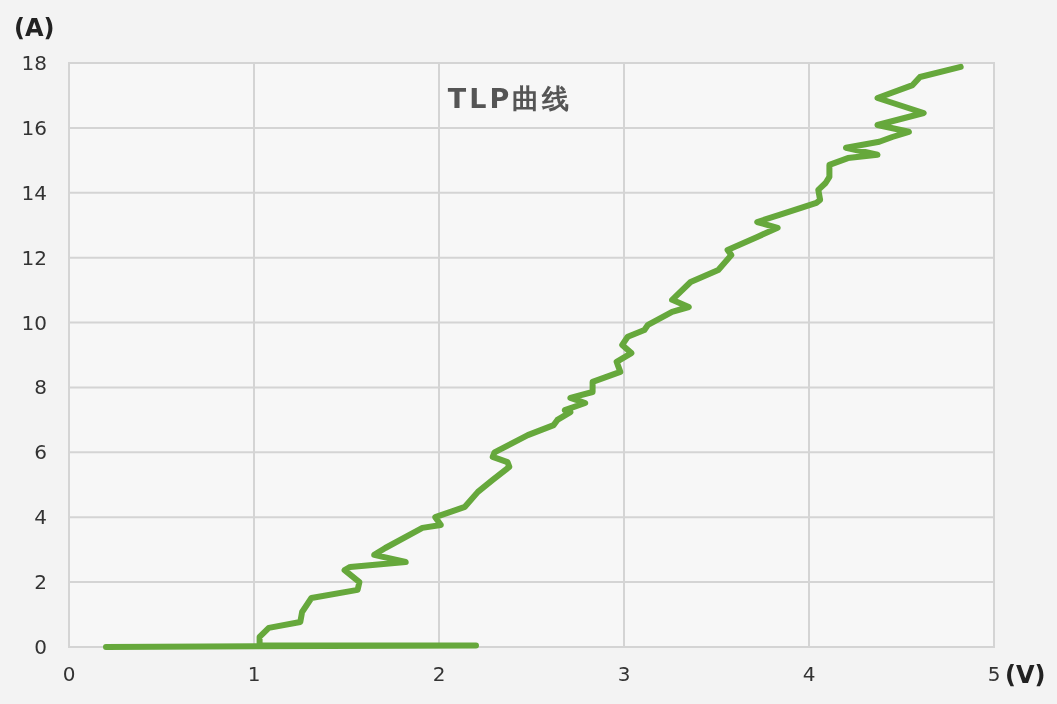  What do you see at coordinates (40, 517) in the screenshot?
I see `y-tick-label: 4` at bounding box center [40, 517].